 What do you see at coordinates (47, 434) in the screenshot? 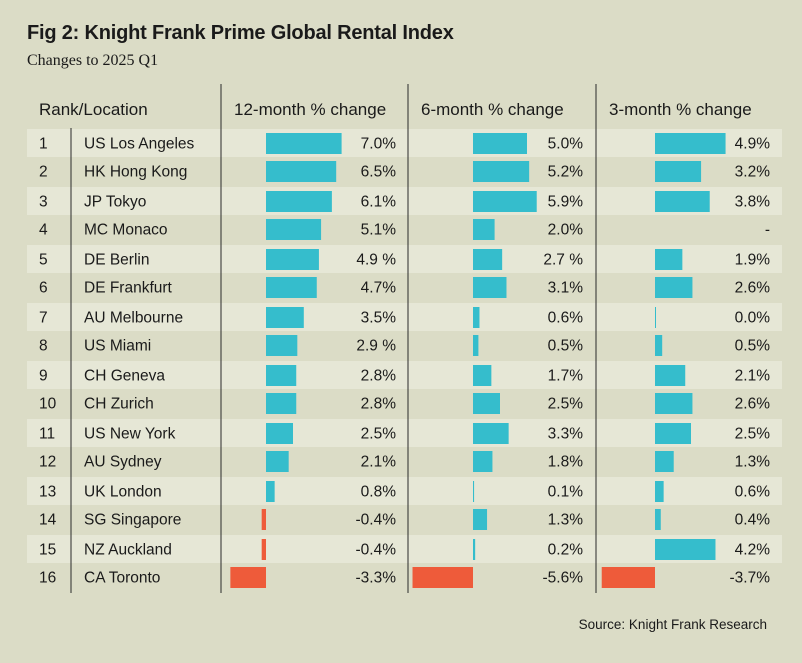
I see `rank-label: 11` at bounding box center [47, 434].